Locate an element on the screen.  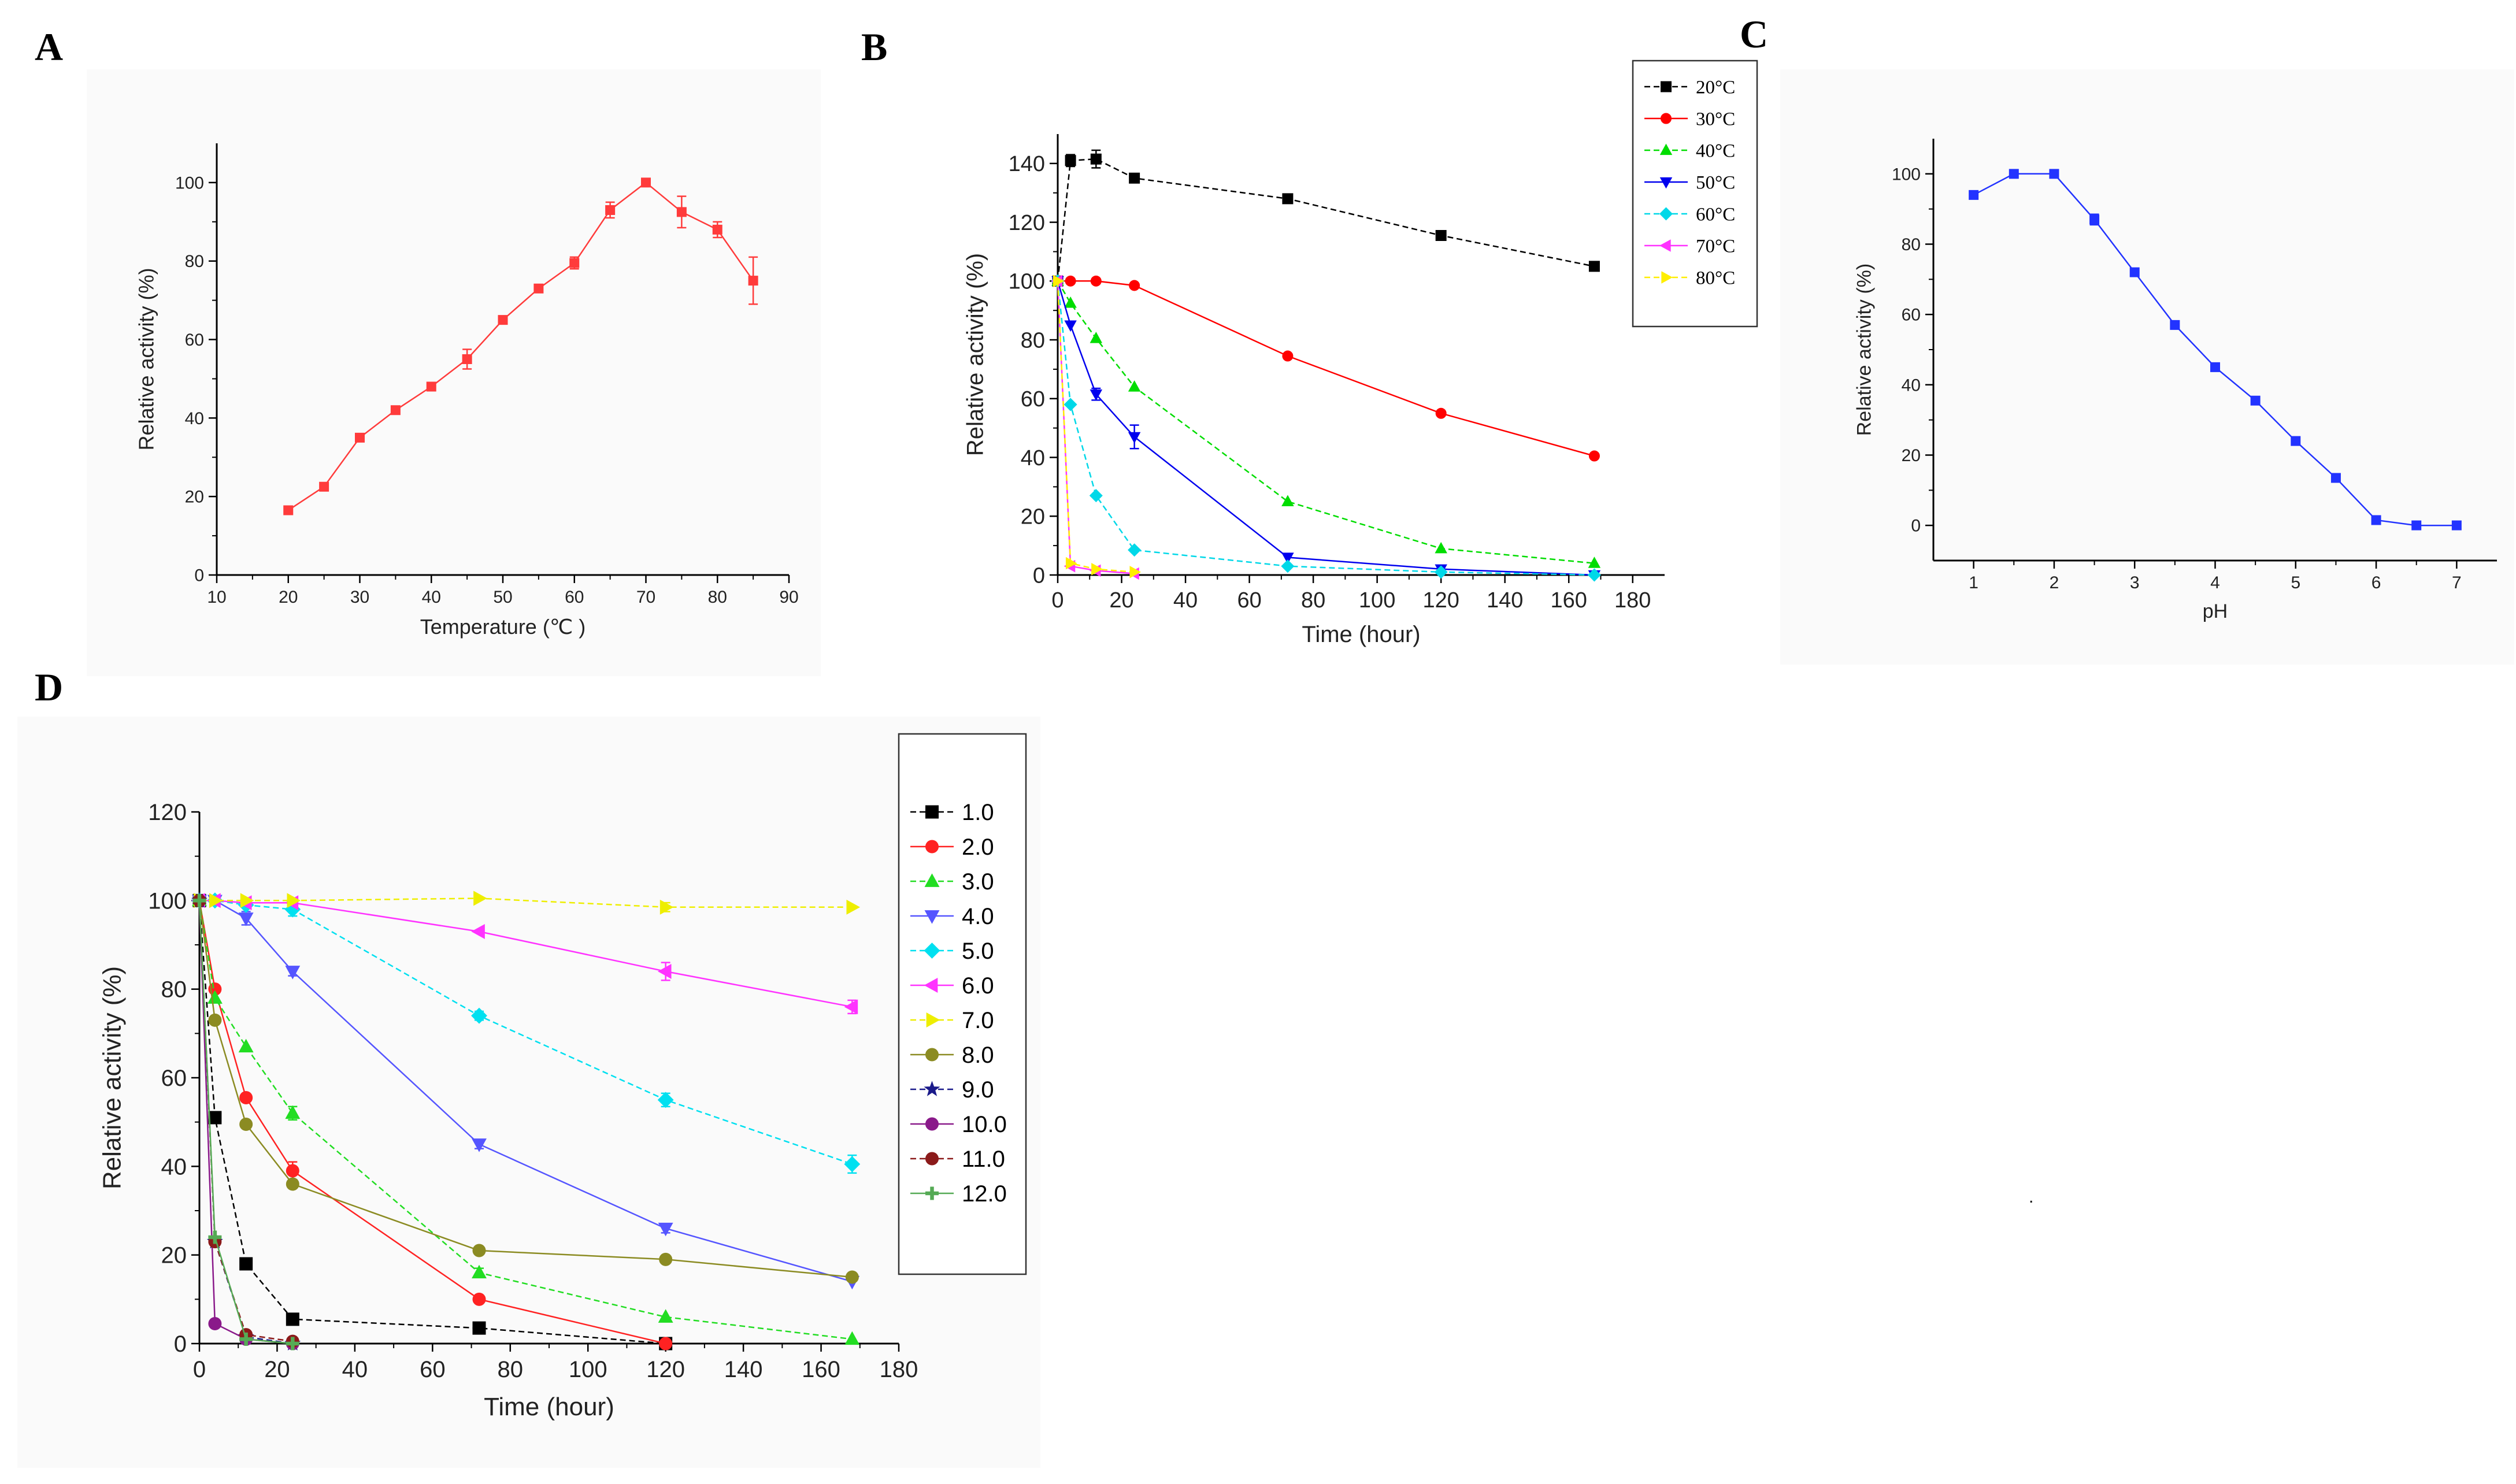
x-tick-label: 3 is located at coordinates (2135, 582).